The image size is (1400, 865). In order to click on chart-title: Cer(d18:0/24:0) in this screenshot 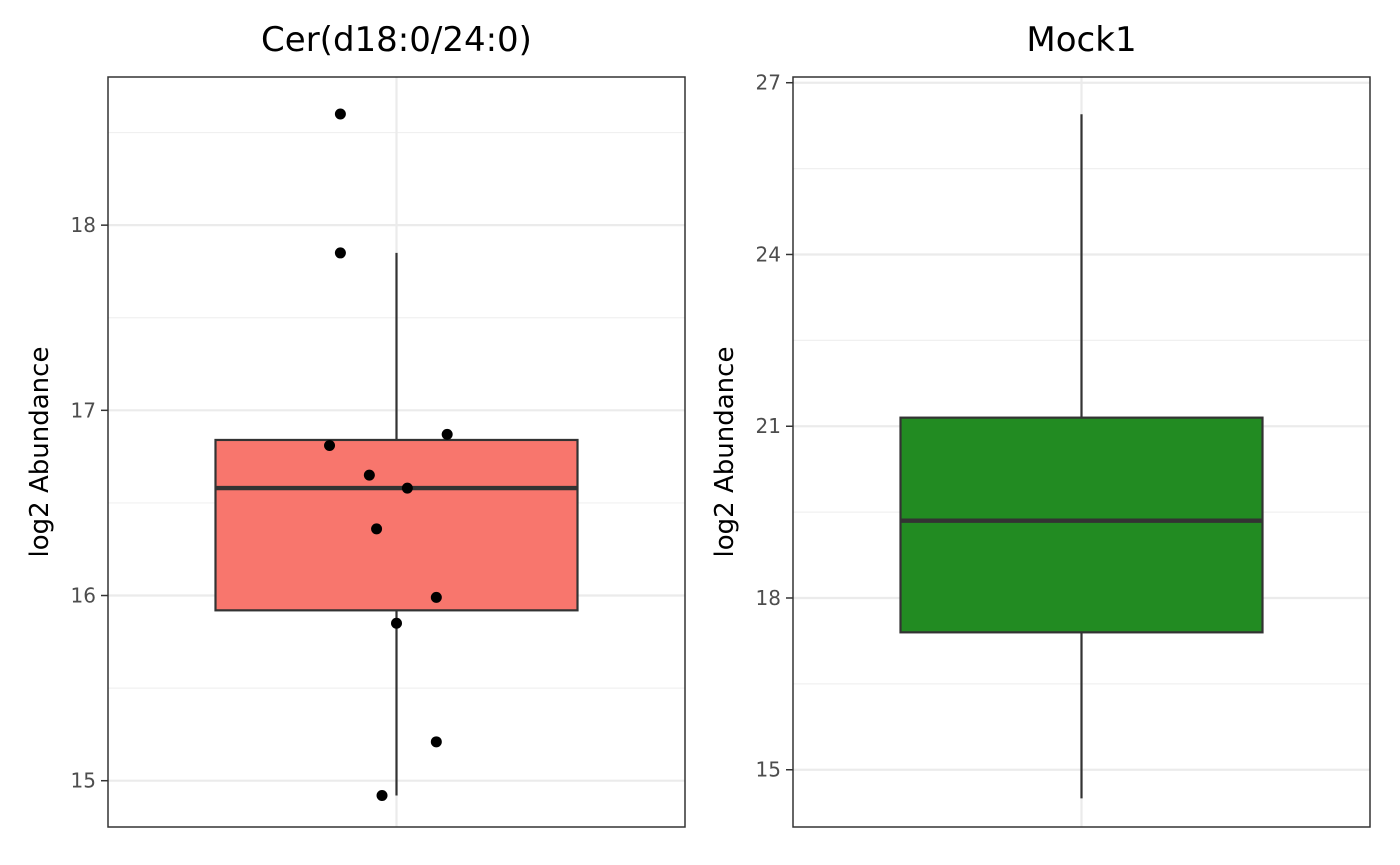, I will do `click(396, 40)`.